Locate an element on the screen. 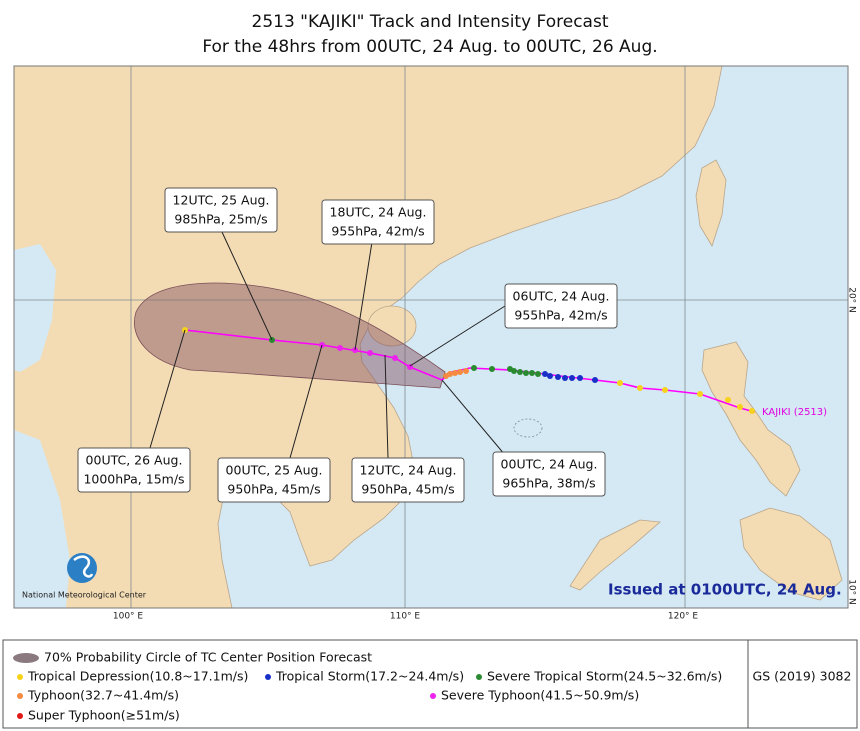  visayas is located at coordinates (791, 554).